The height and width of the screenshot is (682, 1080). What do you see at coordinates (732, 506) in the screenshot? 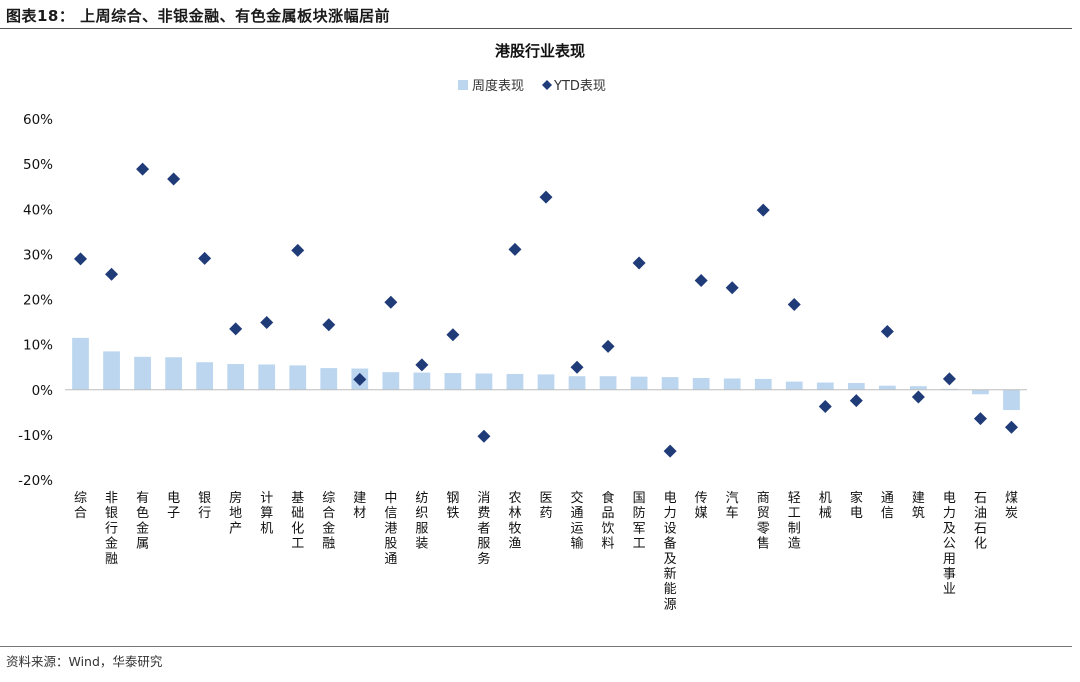
I see `x-category-label: 汽车` at bounding box center [732, 506].